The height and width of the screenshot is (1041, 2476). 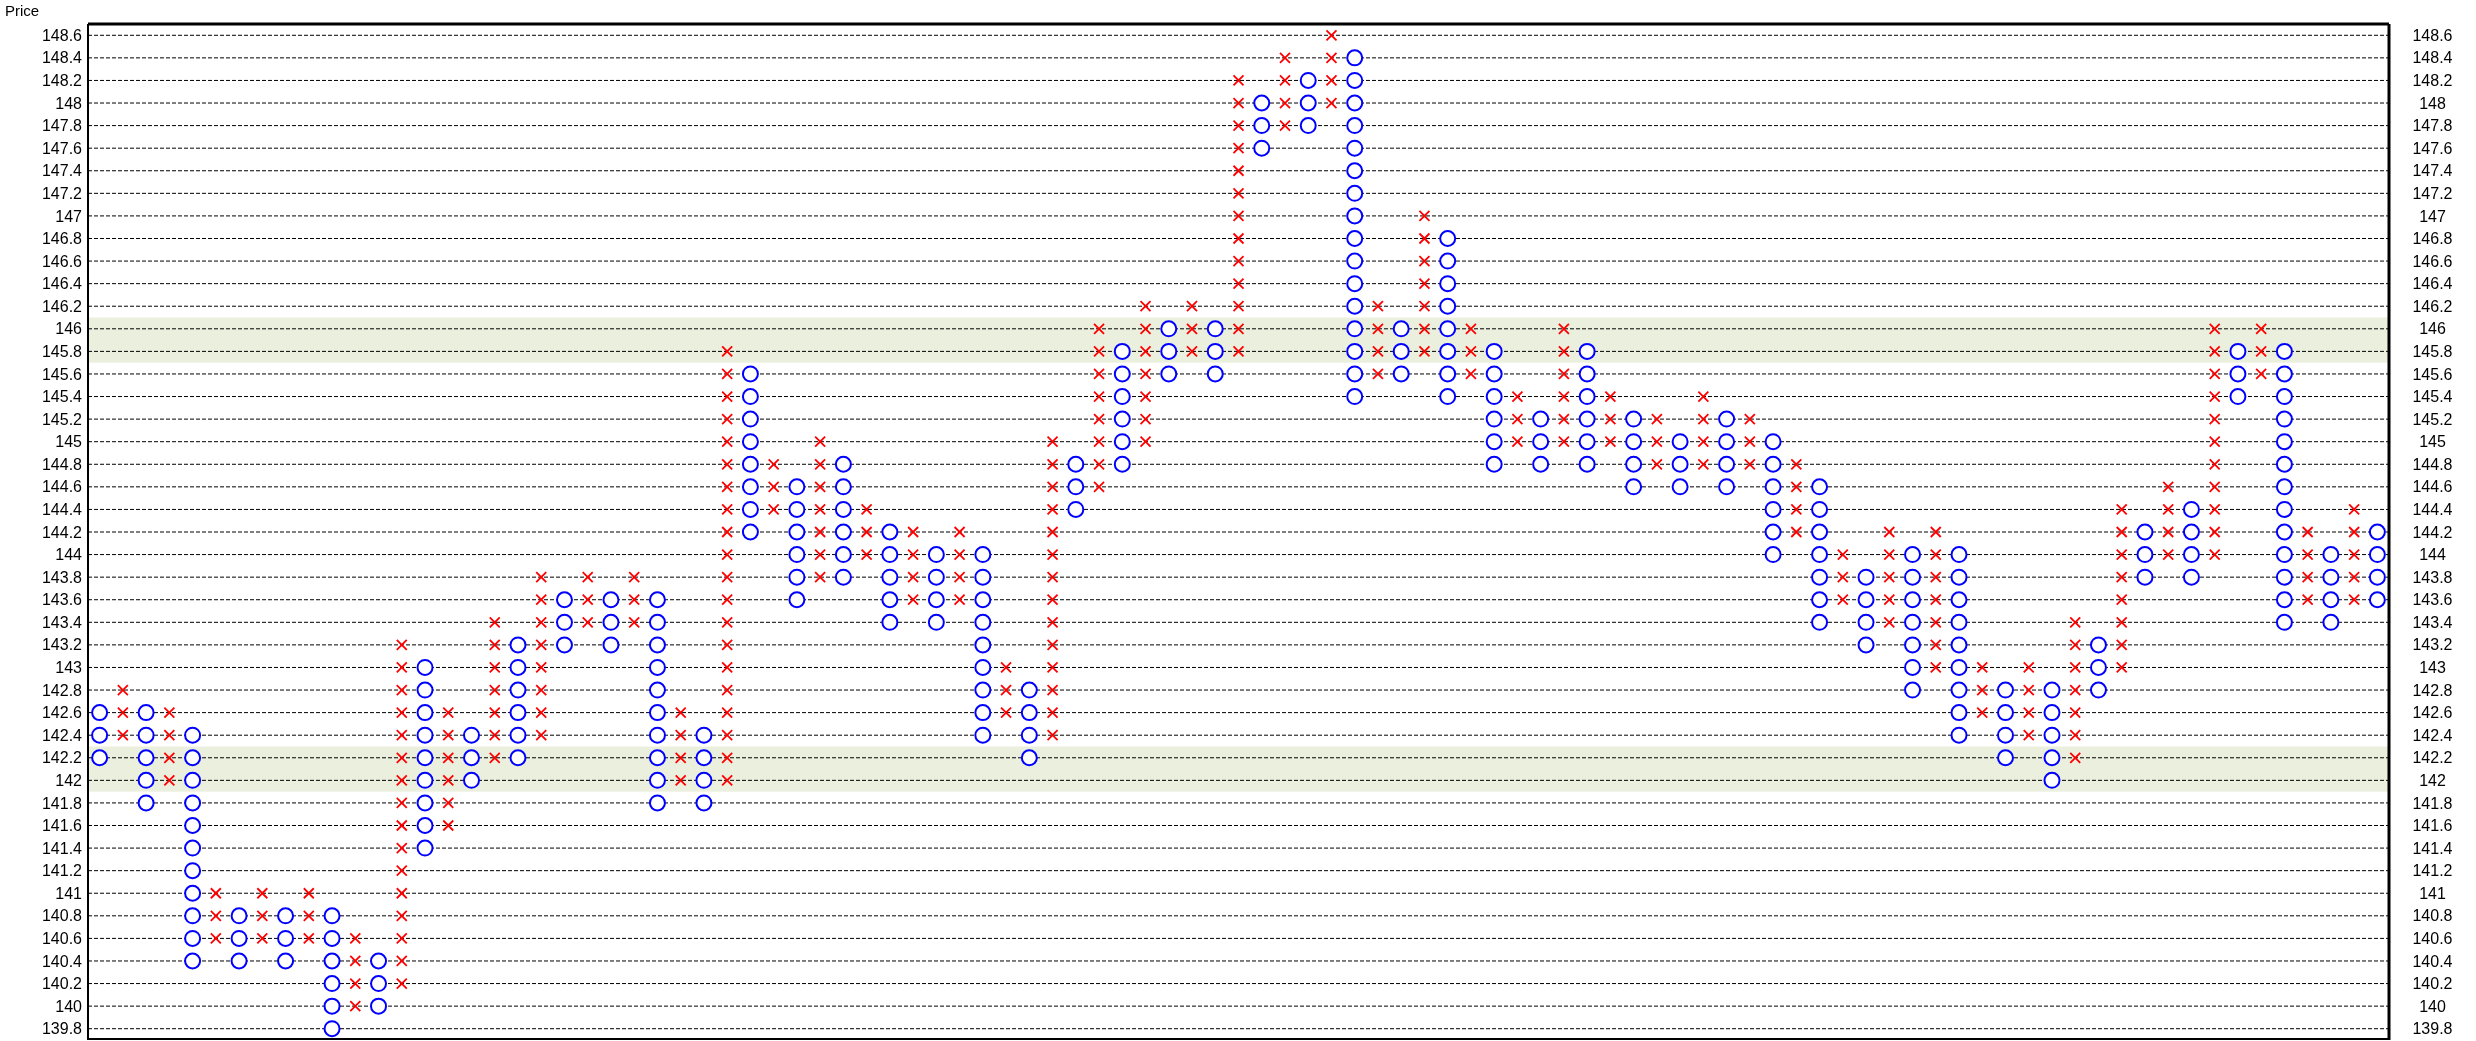 What do you see at coordinates (62, 464) in the screenshot?
I see `y-tick-label: 144.8` at bounding box center [62, 464].